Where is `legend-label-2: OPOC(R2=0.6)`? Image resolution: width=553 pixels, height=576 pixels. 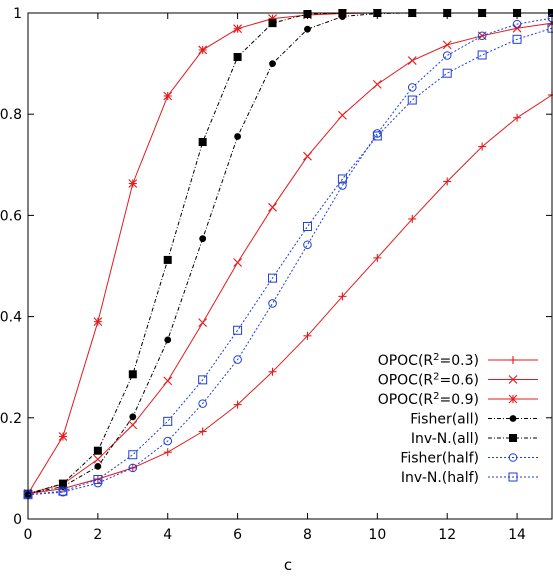 legend-label-2: OPOC(R2=0.6) is located at coordinates (428, 380).